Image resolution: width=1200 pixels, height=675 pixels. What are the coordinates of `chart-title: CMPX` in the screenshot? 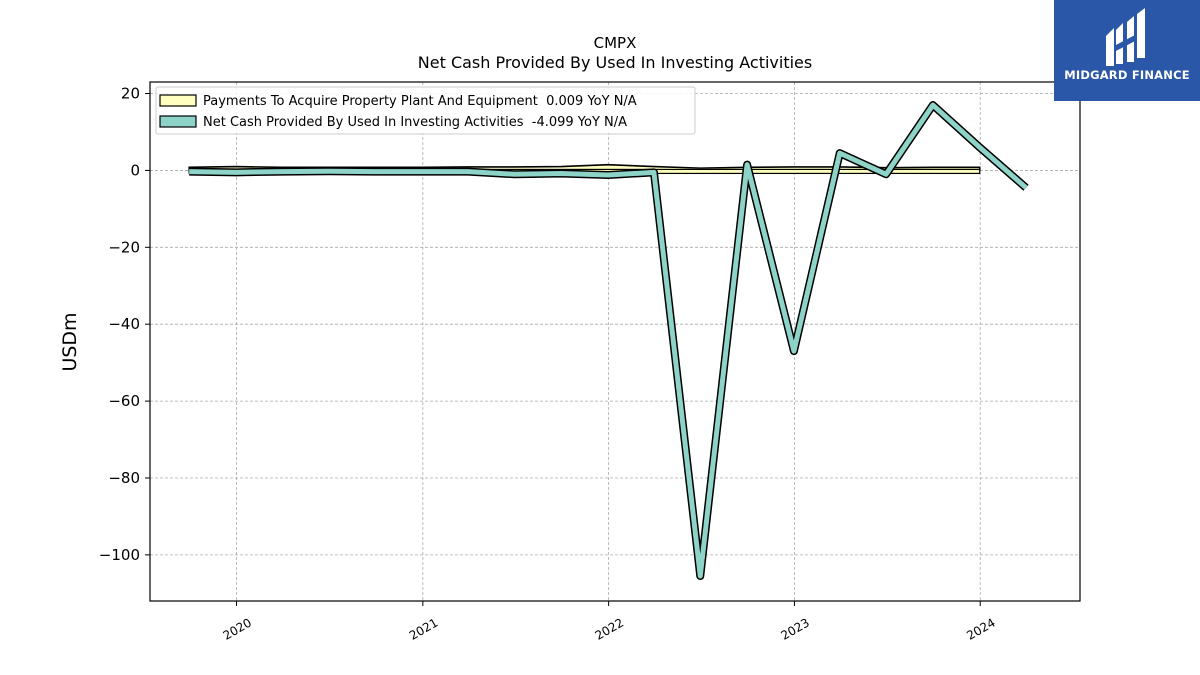 It's located at (615, 43).